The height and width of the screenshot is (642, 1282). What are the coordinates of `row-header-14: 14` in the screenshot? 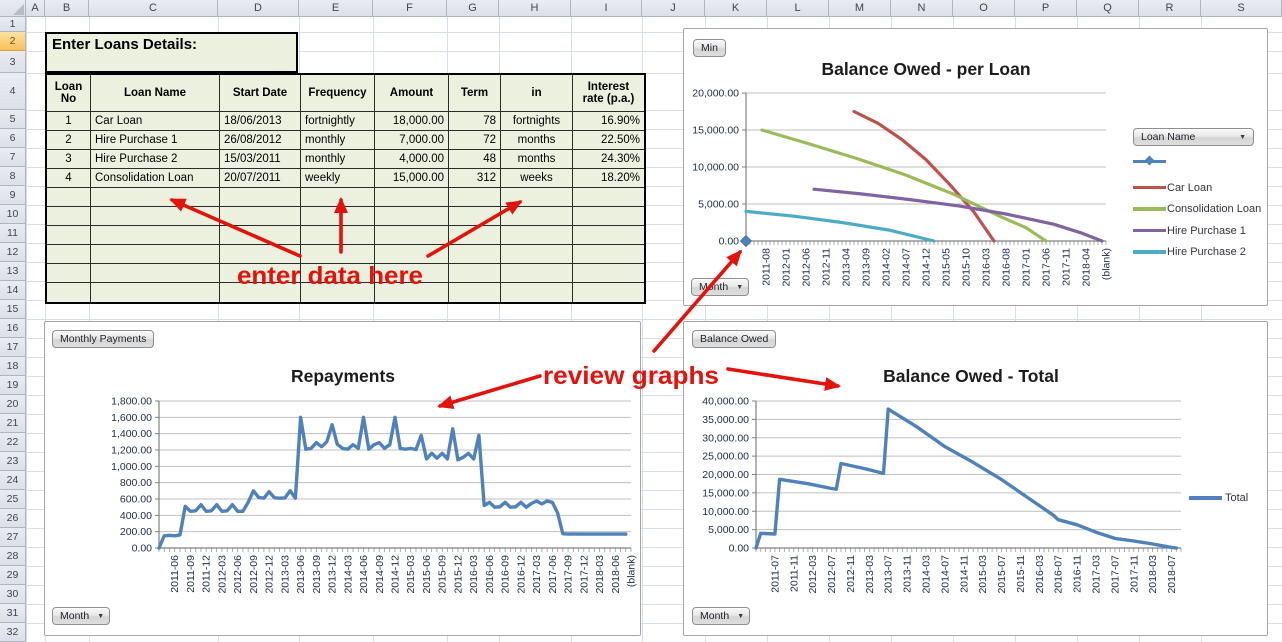 It's located at (13, 290).